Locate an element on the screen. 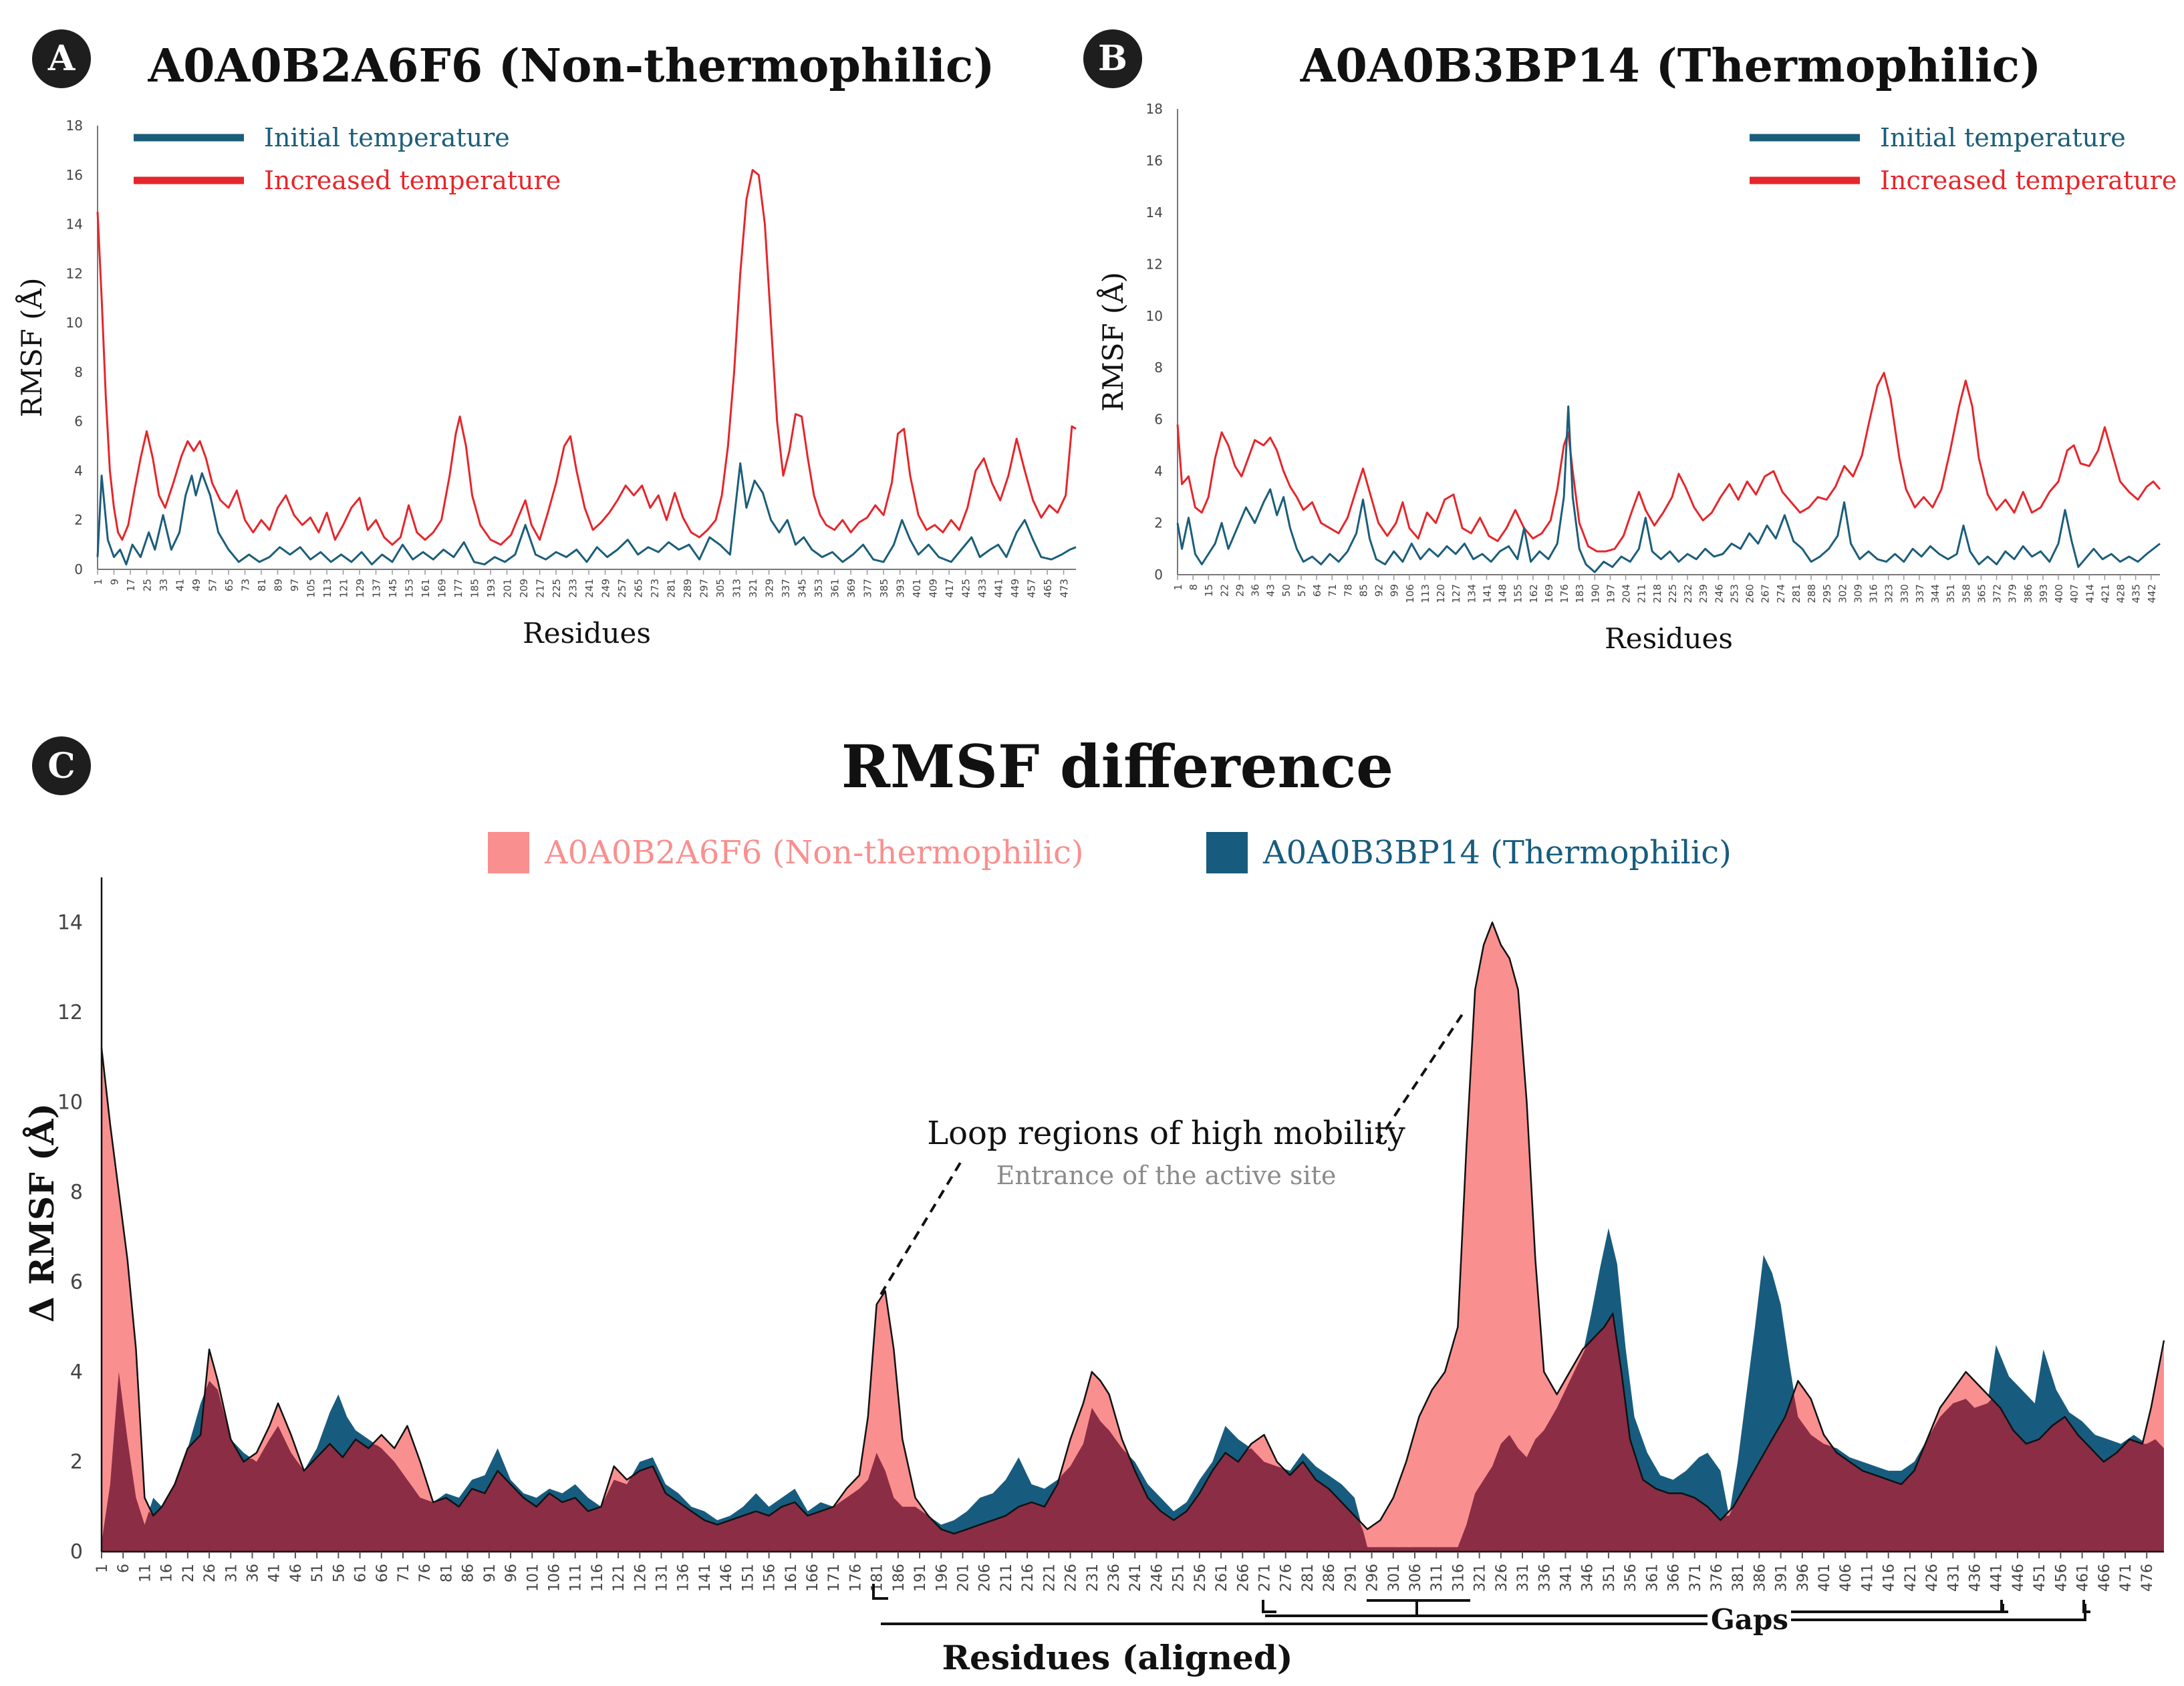 Image resolution: width=2184 pixels, height=1686 pixels. x-tick-label: 86 is located at coordinates (468, 1573).